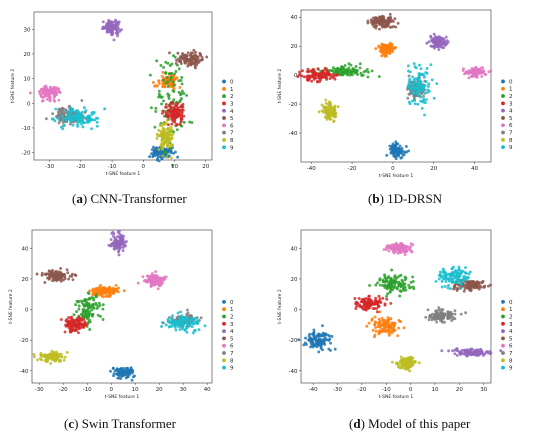 Image resolution: width=550 pixels, height=436 pixels. Describe the element at coordinates (396, 176) in the screenshot. I see `x-axis-label: t-SNE feature 1` at that location.